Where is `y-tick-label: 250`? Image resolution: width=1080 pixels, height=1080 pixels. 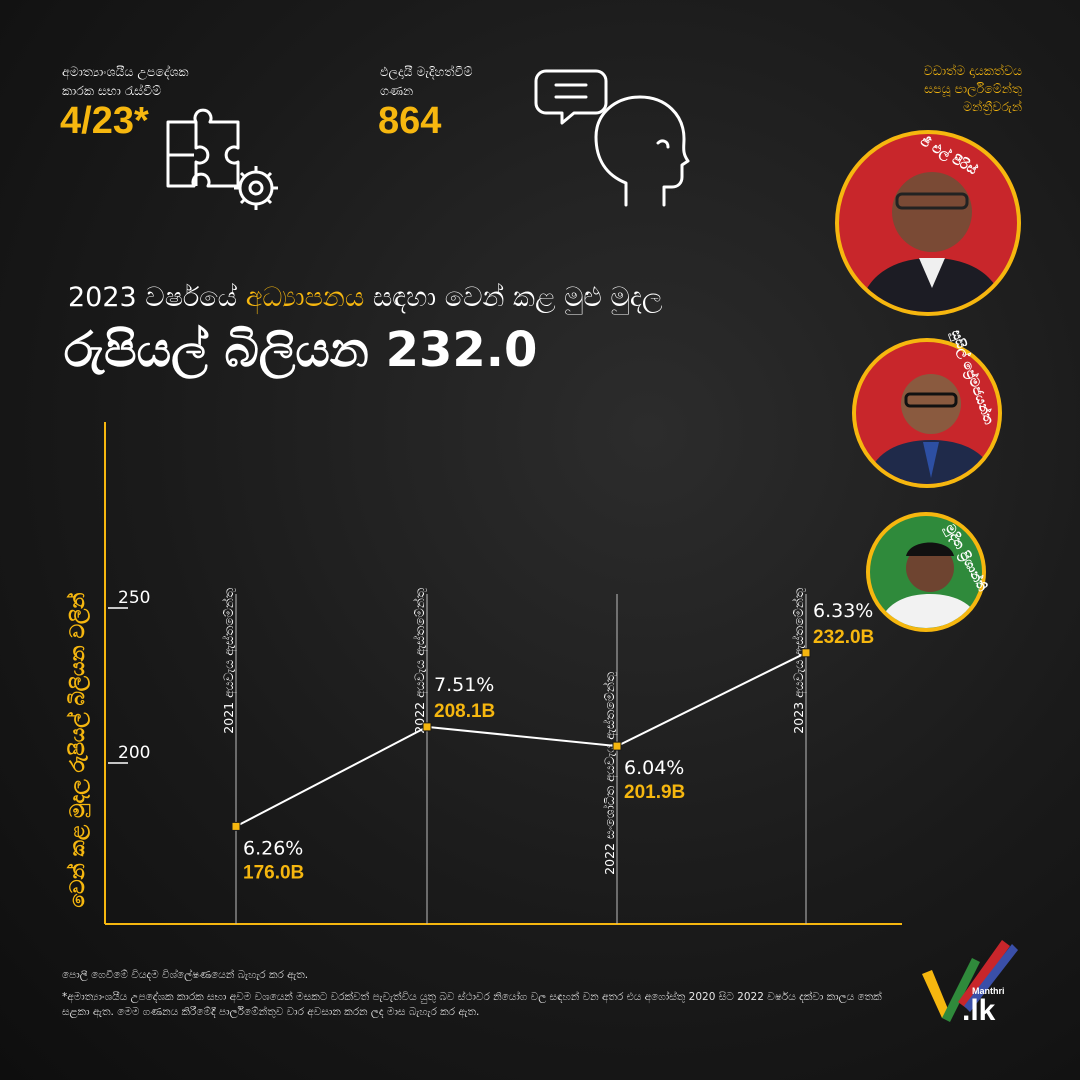 y-tick-label: 250 is located at coordinates (134, 598).